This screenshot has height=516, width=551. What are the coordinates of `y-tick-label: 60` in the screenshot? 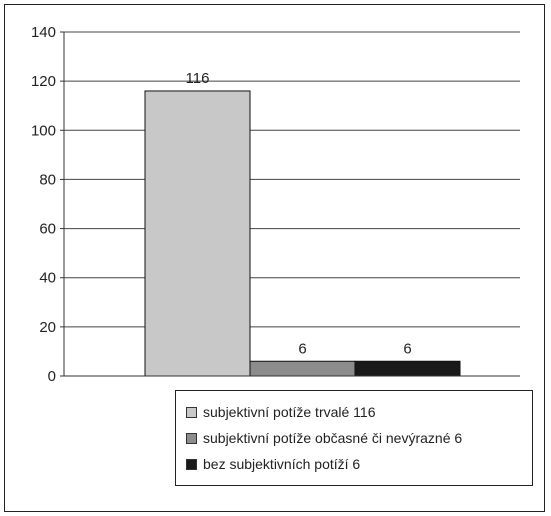 It's located at (47, 229).